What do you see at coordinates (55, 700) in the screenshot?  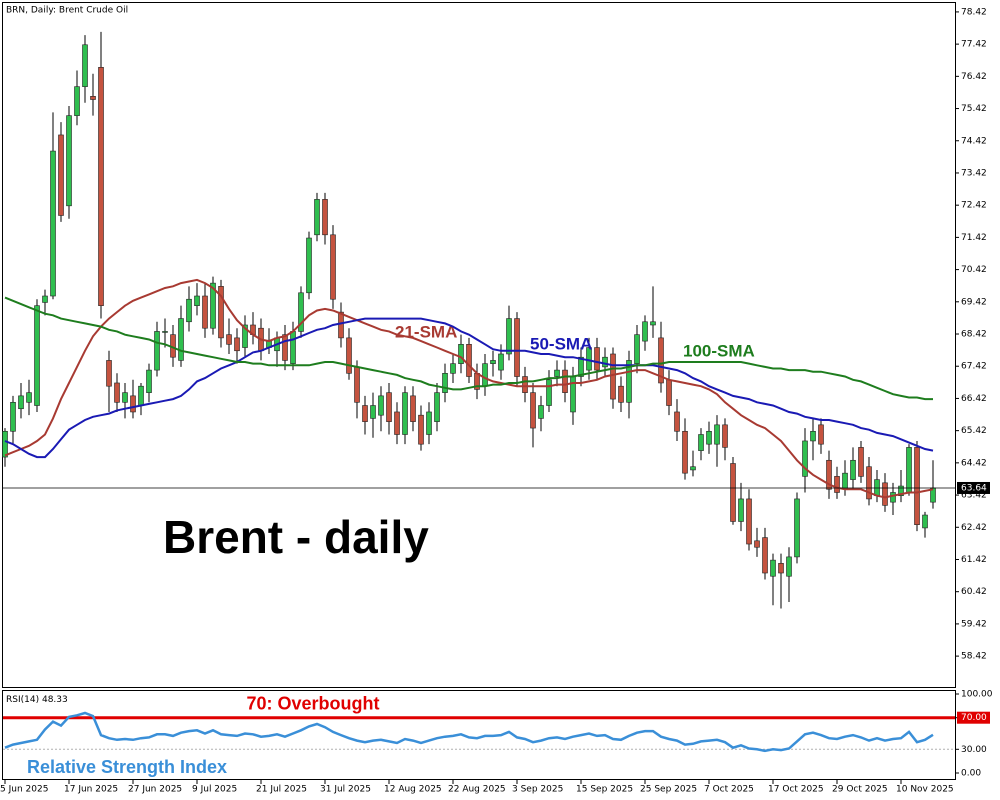 I see `rsi-last-value: 48.33` at bounding box center [55, 700].